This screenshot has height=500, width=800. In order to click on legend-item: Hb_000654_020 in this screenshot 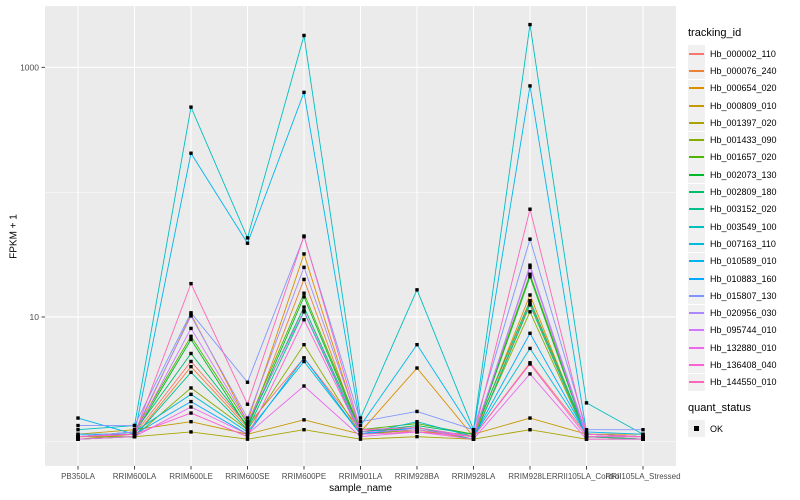, I will do `click(744, 88)`.